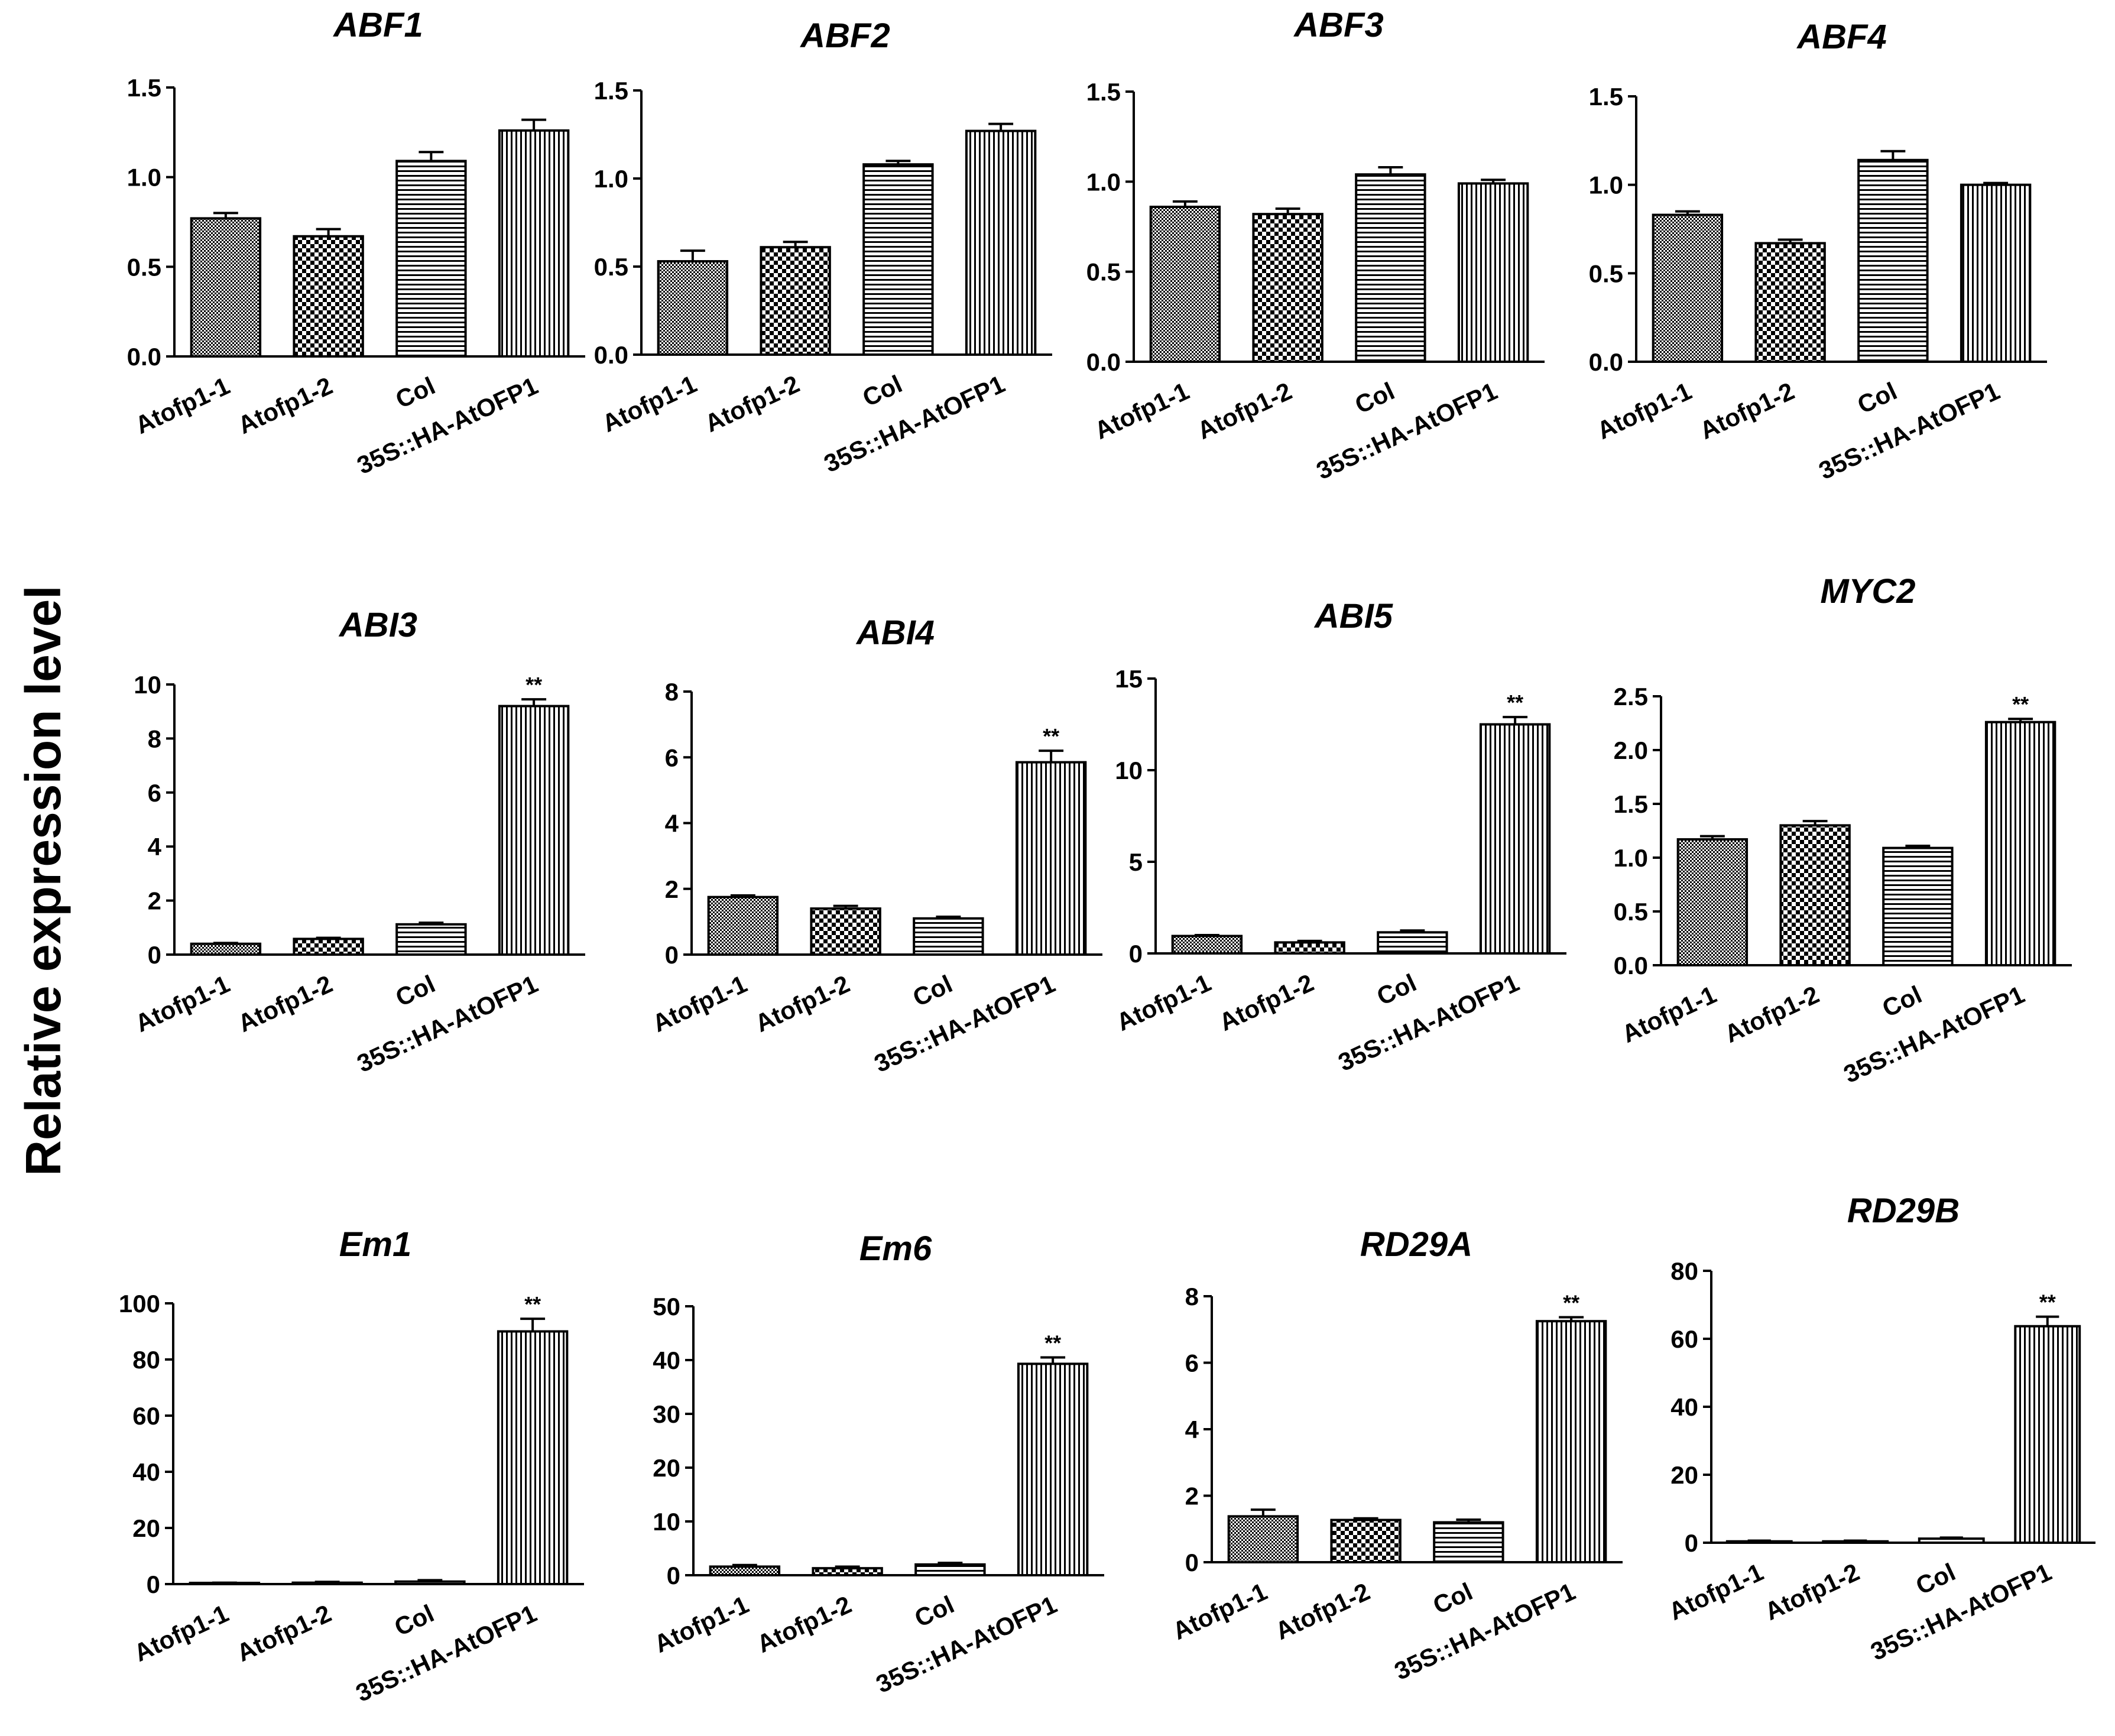  What do you see at coordinates (666, 1468) in the screenshot?
I see `y-tick-label-em6: 20` at bounding box center [666, 1468].